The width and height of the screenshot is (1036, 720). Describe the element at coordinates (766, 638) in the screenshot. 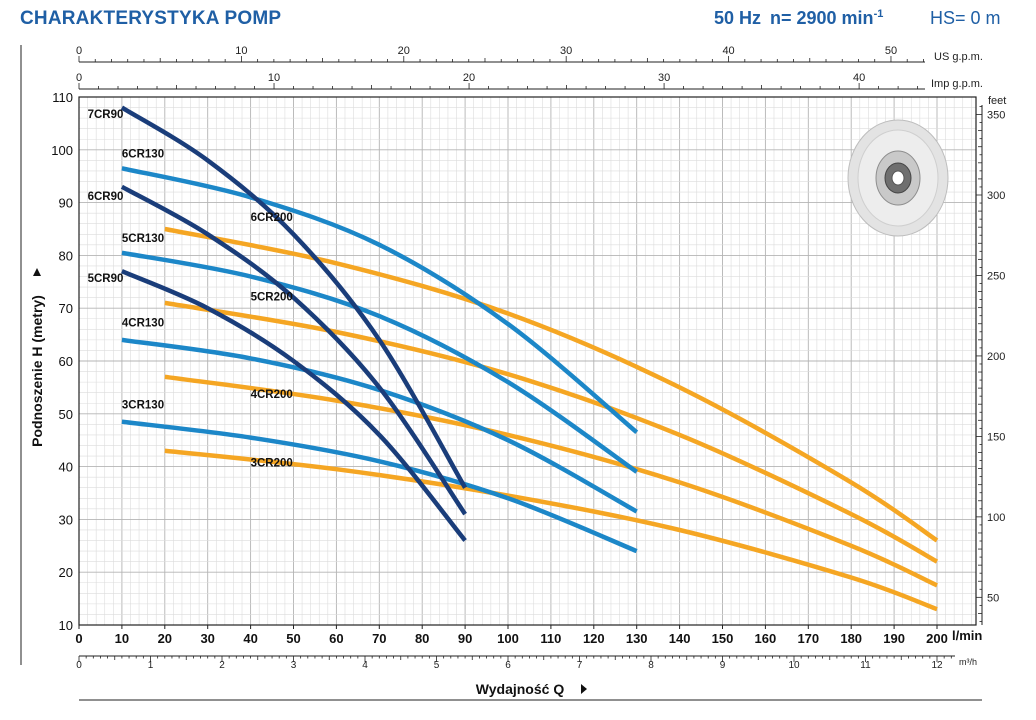

I see `x-tick-label: 160` at that location.